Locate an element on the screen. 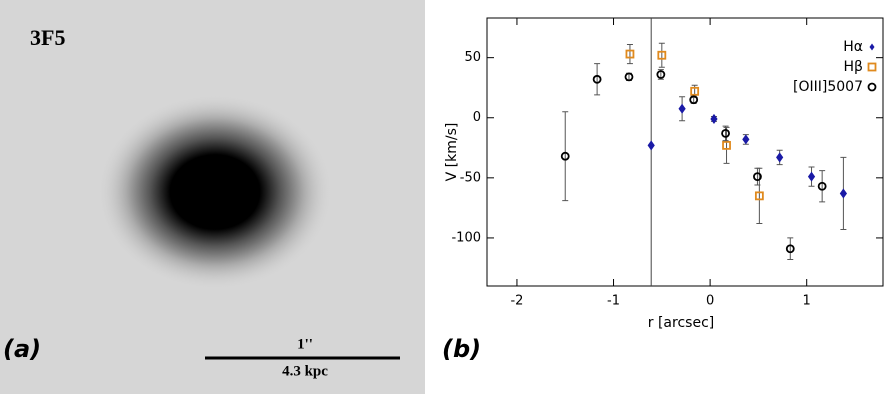 The image size is (893, 394). y-tick-label: 0 is located at coordinates (477, 117).